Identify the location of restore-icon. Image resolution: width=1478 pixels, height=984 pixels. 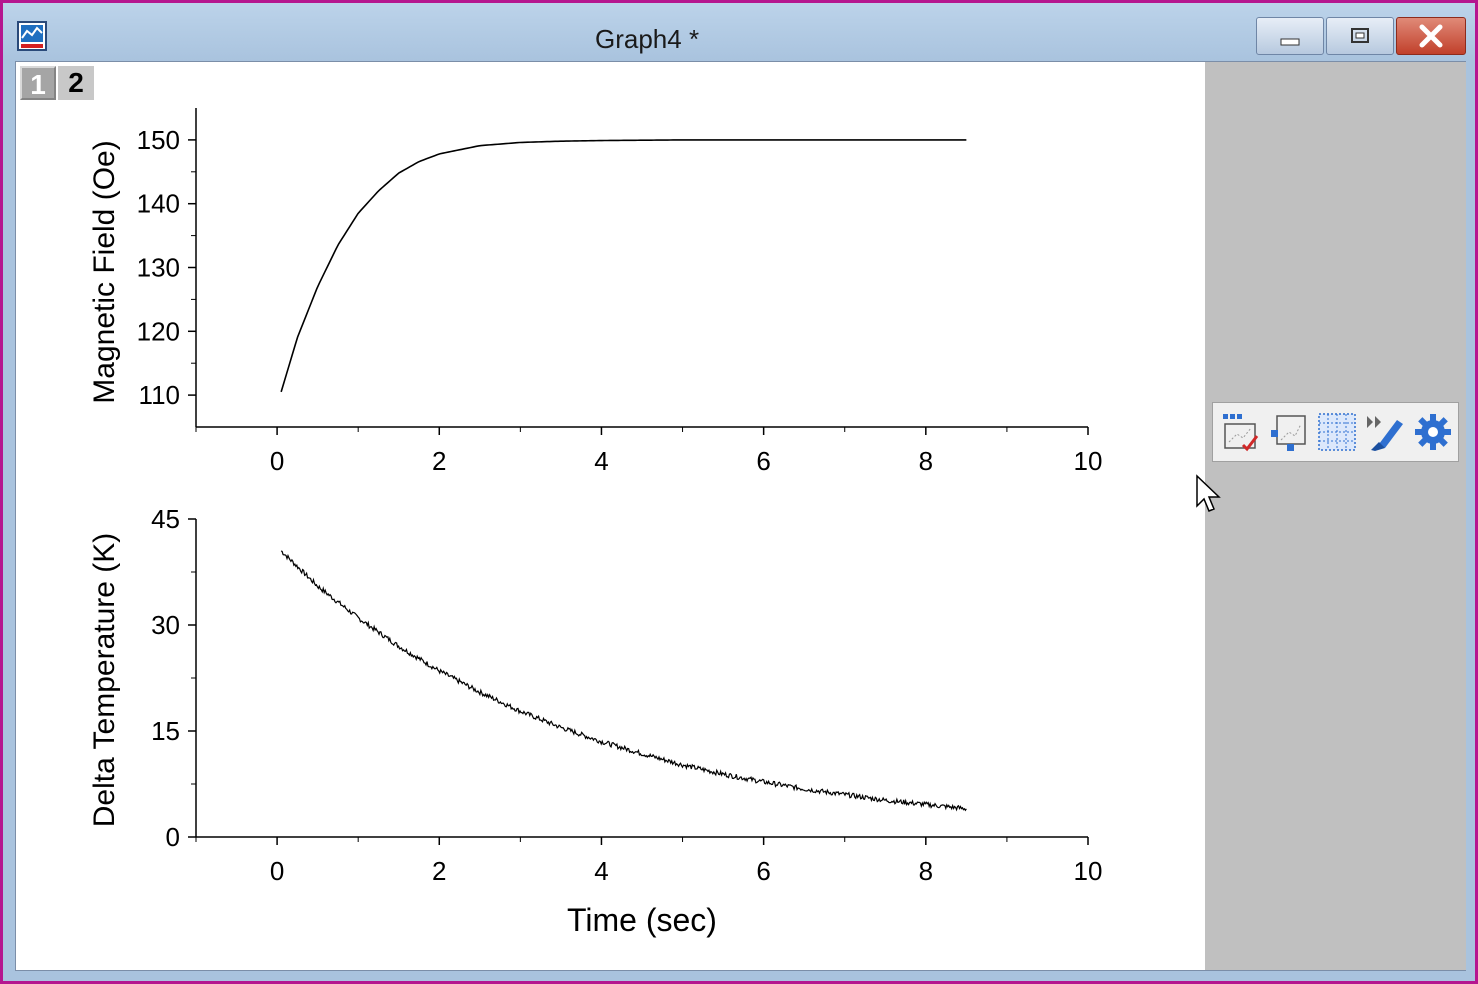
(1360, 35).